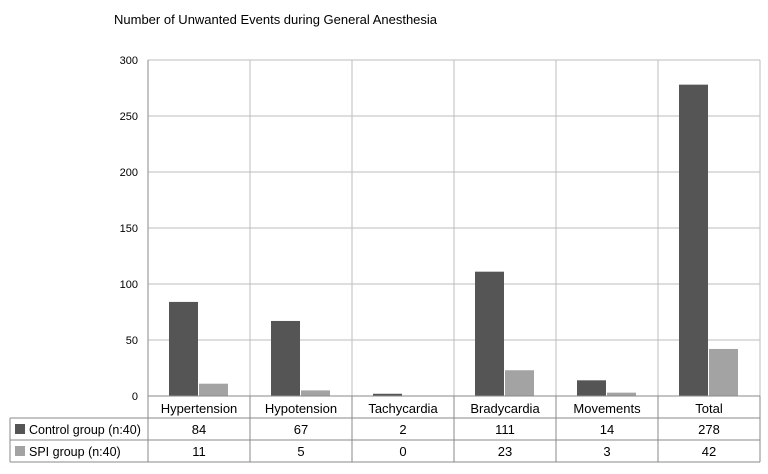 The height and width of the screenshot is (474, 768). Describe the element at coordinates (709, 429) in the screenshot. I see `data-label: 278` at that location.